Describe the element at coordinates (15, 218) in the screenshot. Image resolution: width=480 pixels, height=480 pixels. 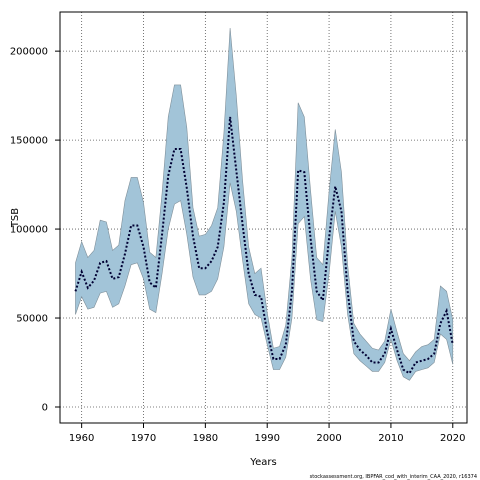
I see `y-axis-label: TSB` at that location.